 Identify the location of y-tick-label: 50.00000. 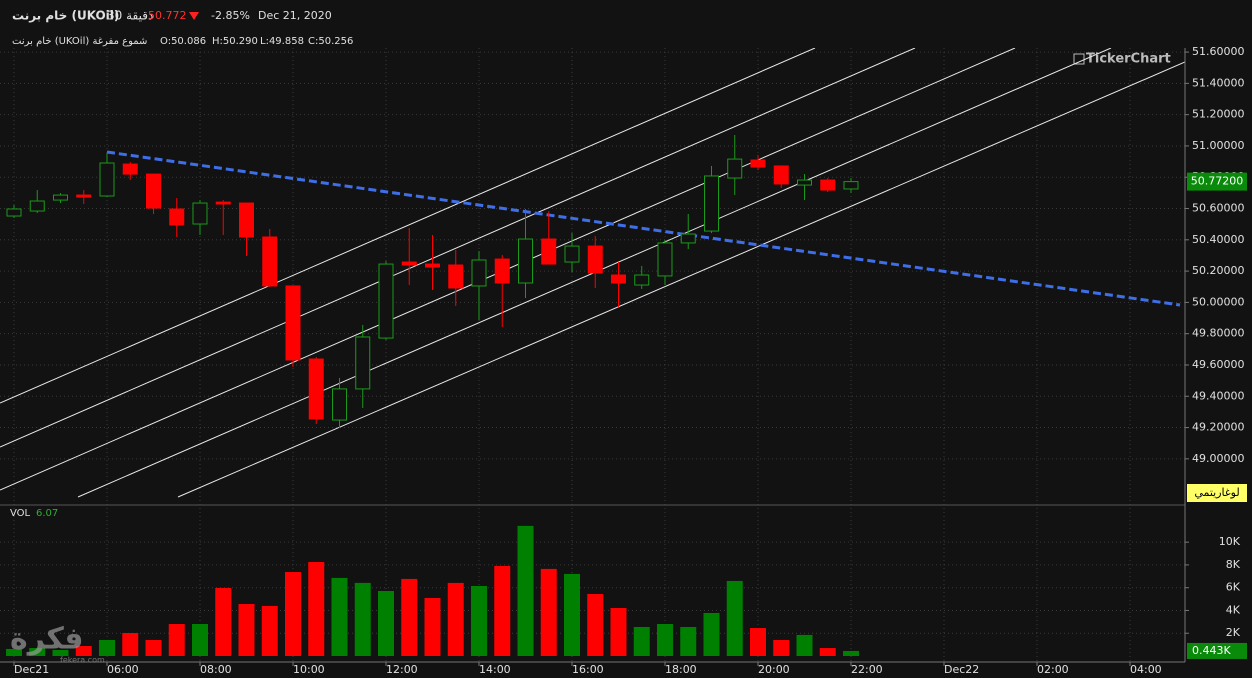
(1218, 301).